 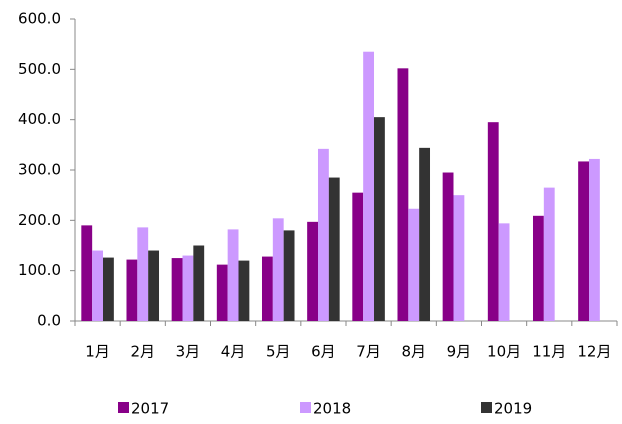 What do you see at coordinates (188, 352) in the screenshot?
I see `x-tick-label: 3月` at bounding box center [188, 352].